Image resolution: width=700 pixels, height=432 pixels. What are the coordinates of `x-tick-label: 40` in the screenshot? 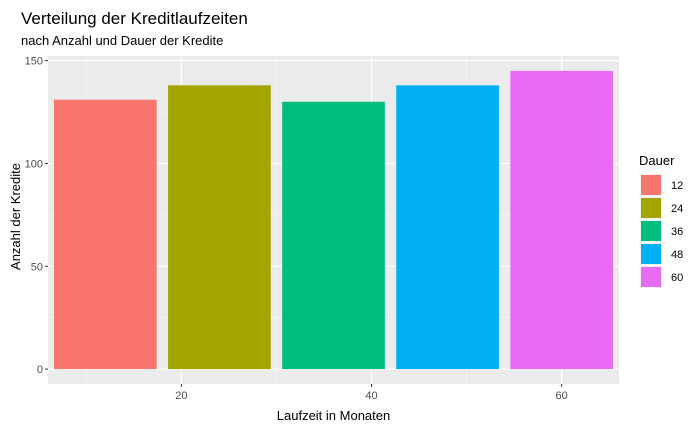 It's located at (371, 396).